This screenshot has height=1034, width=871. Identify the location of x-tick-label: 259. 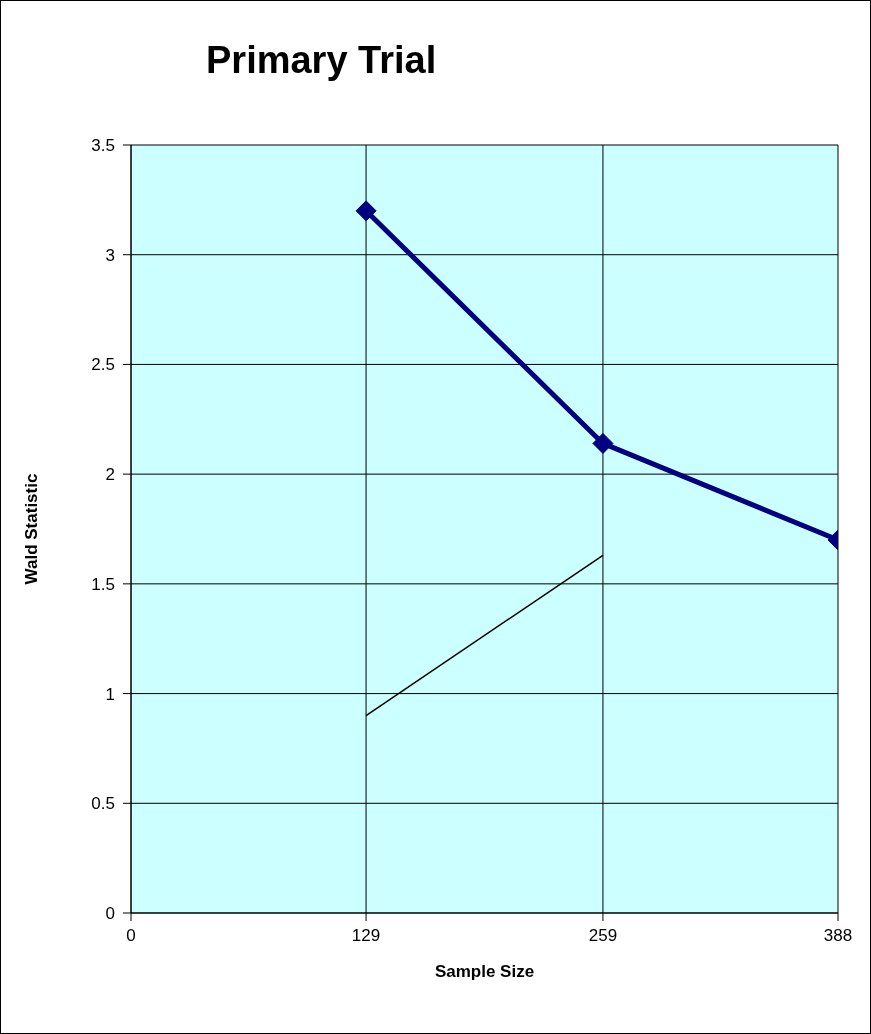
(603, 936).